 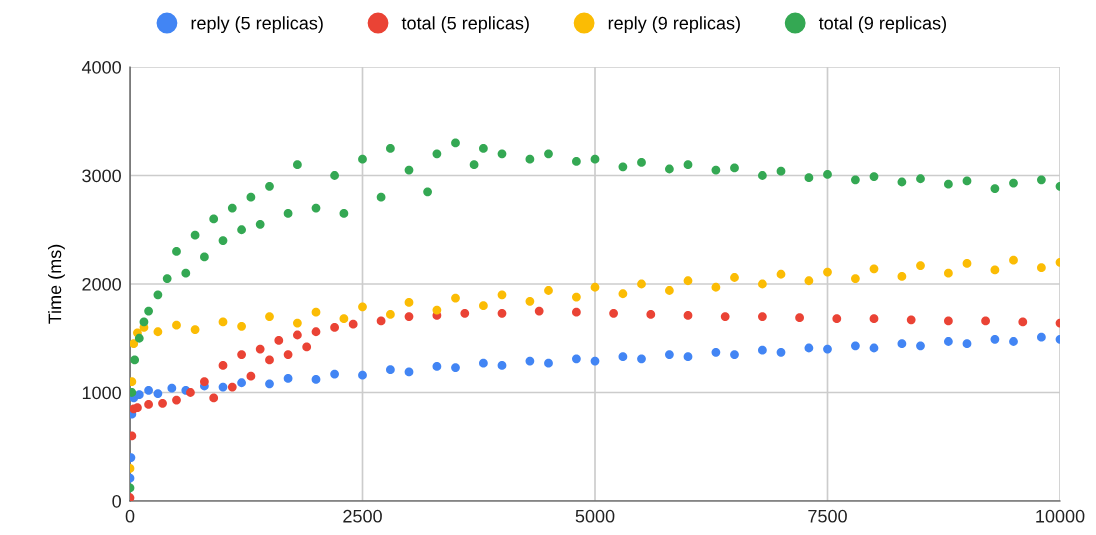 What do you see at coordinates (362, 516) in the screenshot?
I see `x-tick-label: 2500` at bounding box center [362, 516].